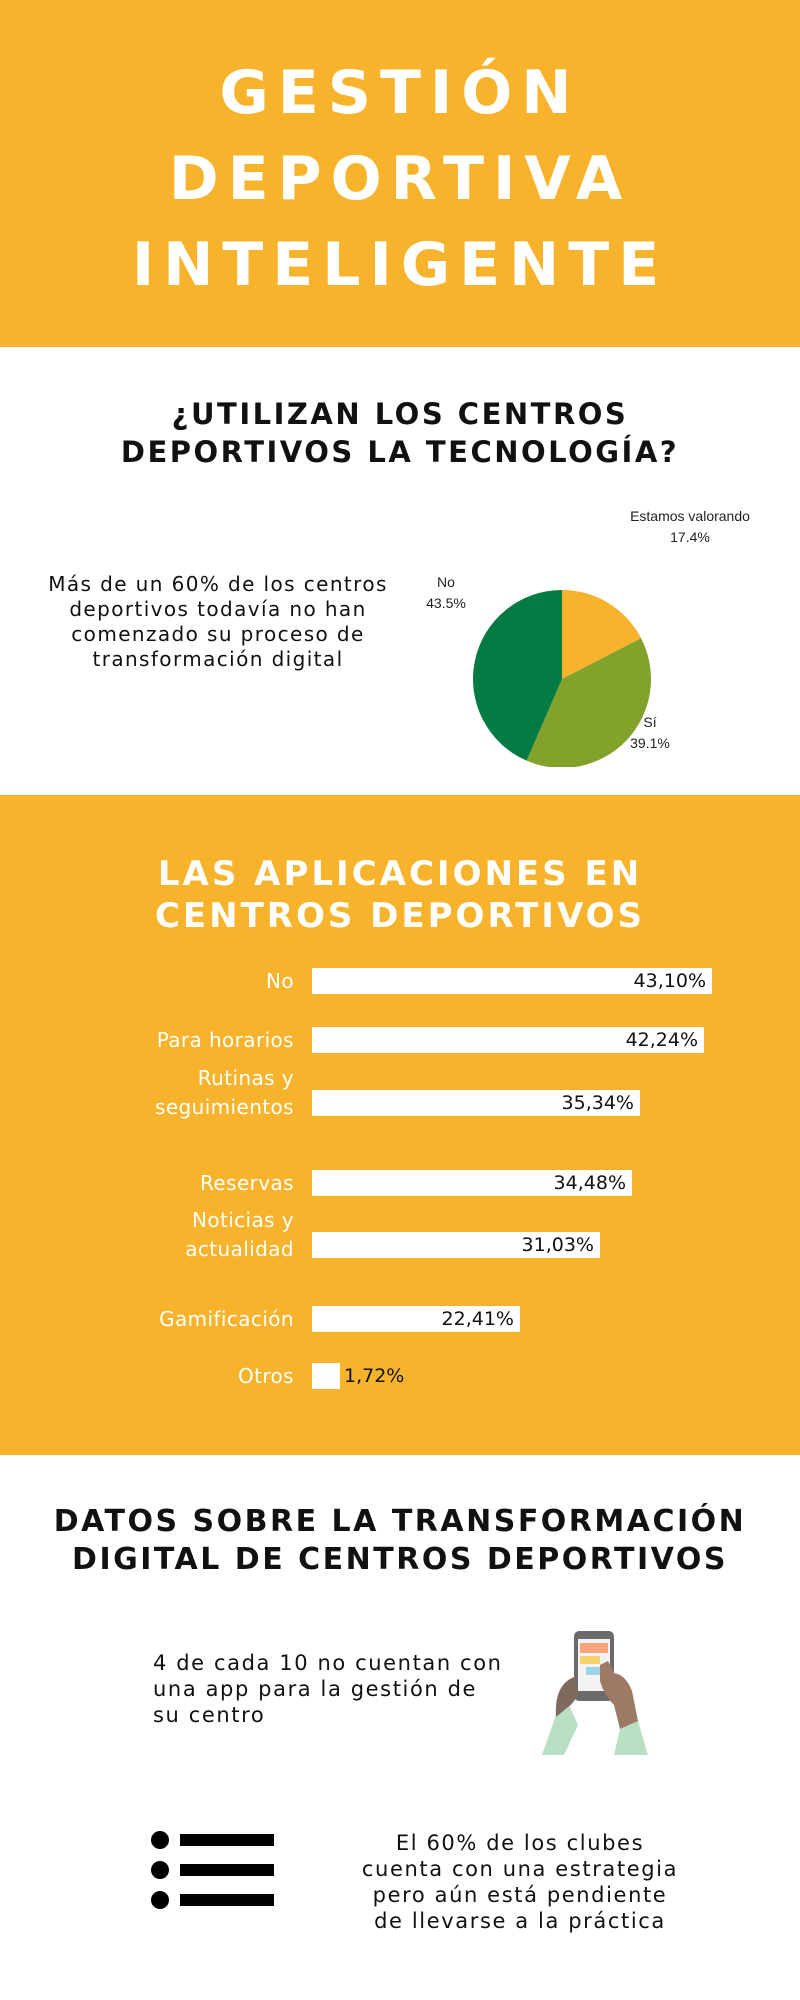 This screenshot has width=800, height=2000. Describe the element at coordinates (400, 916) in the screenshot. I see `heading-line: CENTROS DEPORTIVOS` at that location.